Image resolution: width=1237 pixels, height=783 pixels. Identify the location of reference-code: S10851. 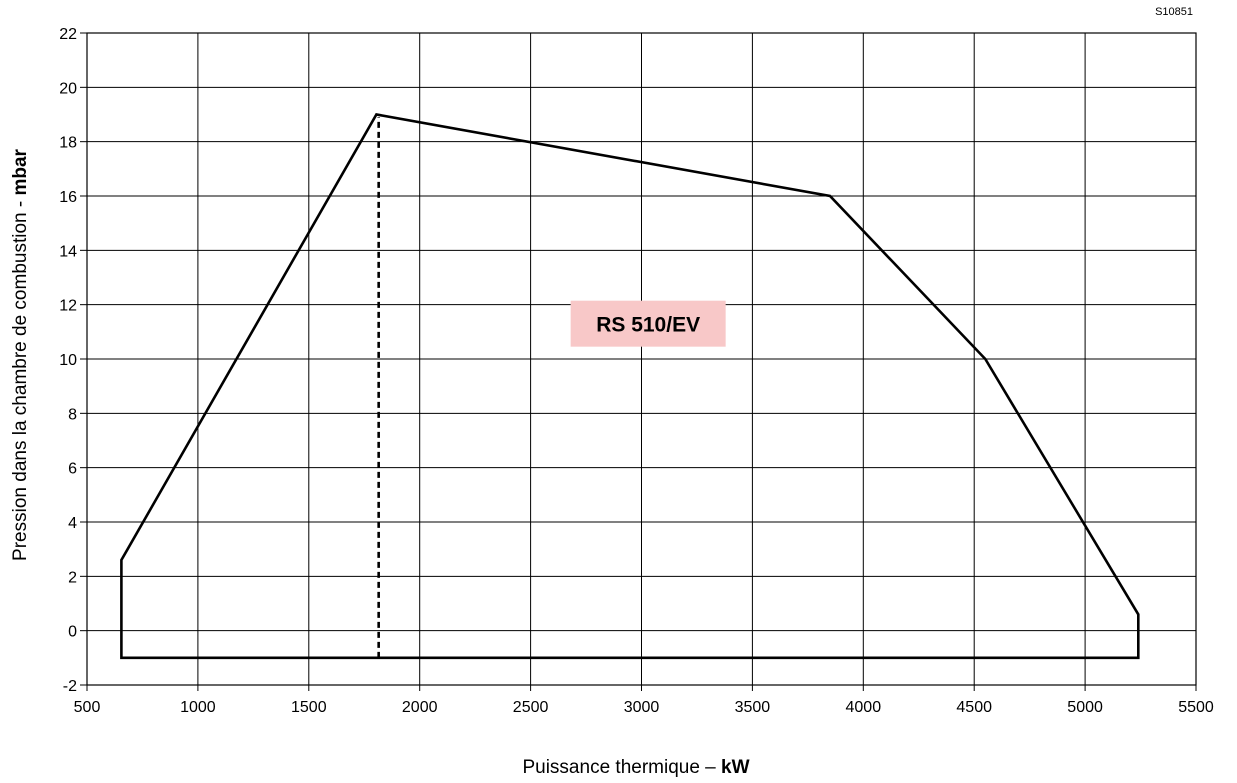
(1174, 12).